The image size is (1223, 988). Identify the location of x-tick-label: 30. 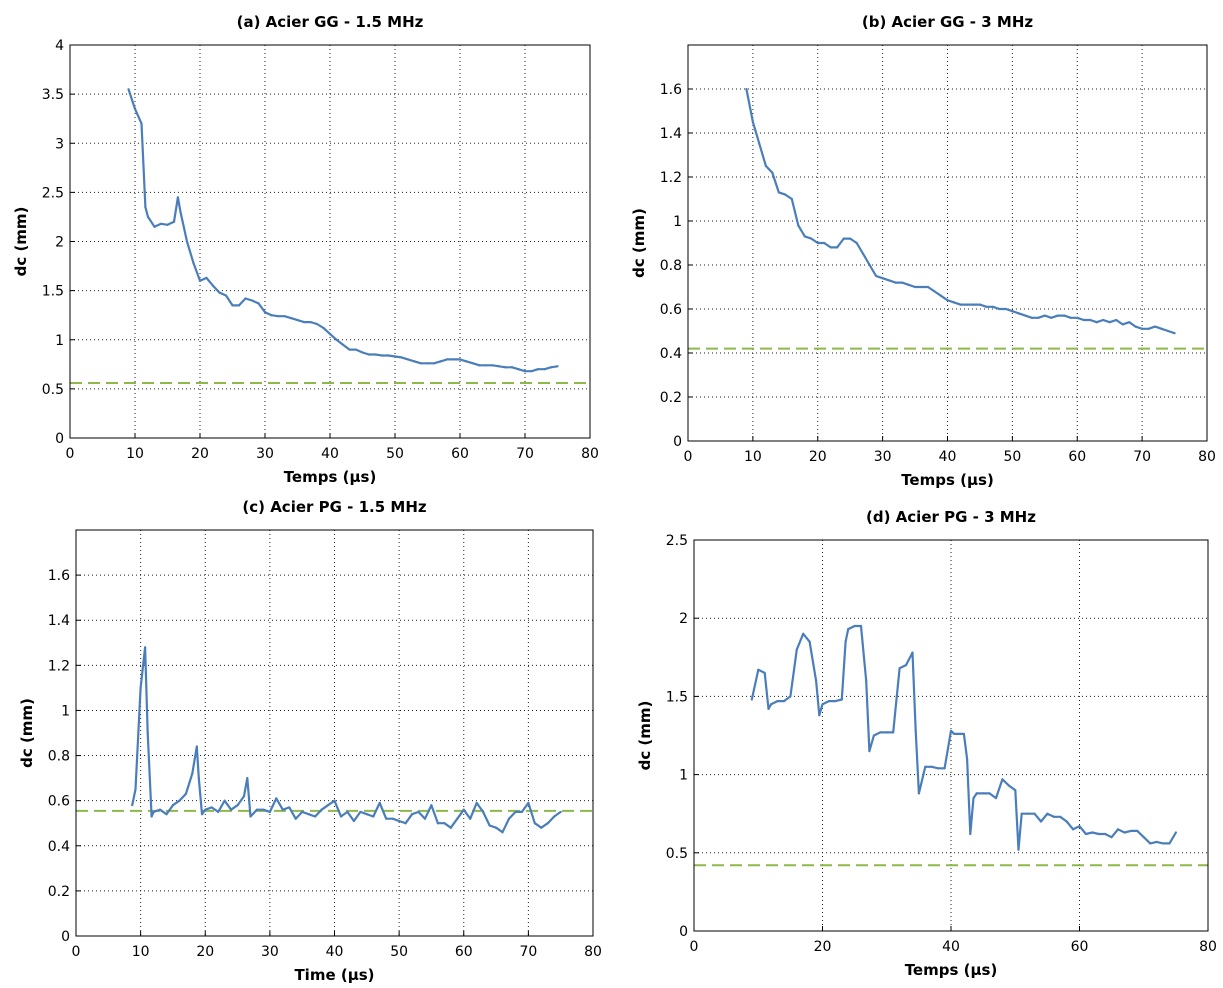
(270, 952).